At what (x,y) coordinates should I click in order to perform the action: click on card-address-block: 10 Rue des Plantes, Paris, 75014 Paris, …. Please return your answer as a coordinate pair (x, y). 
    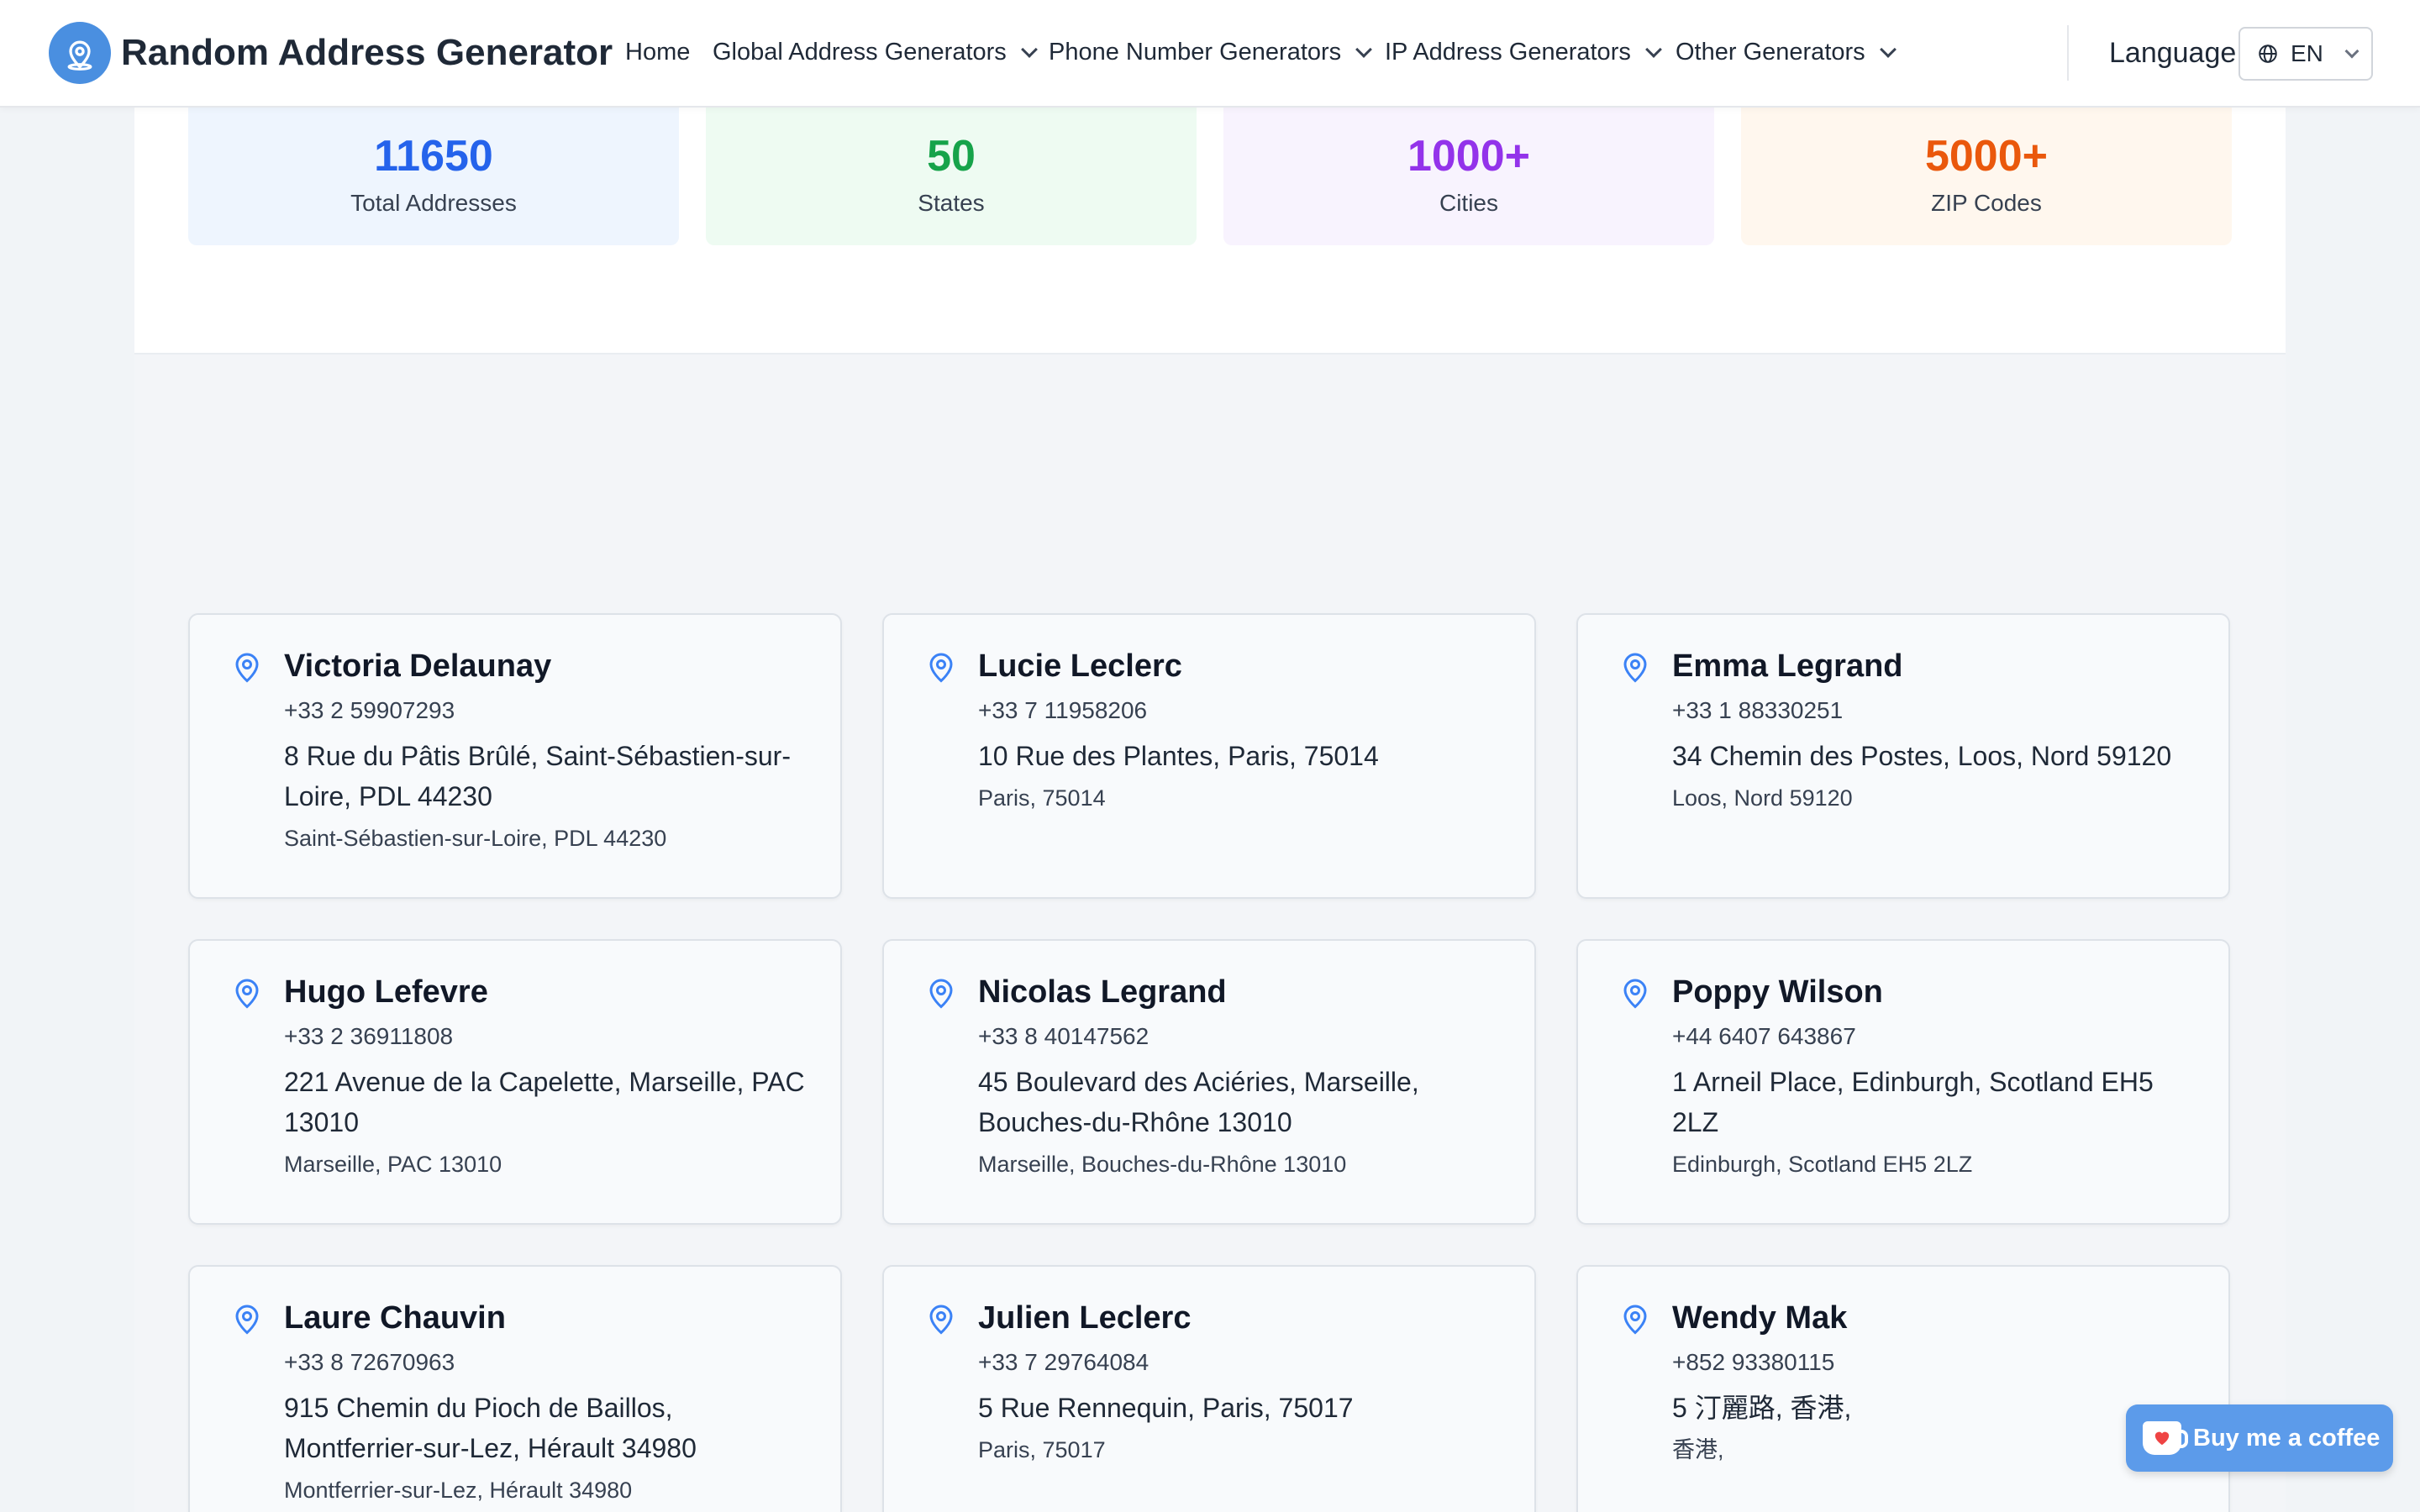
    Looking at the image, I should click on (1242, 775).